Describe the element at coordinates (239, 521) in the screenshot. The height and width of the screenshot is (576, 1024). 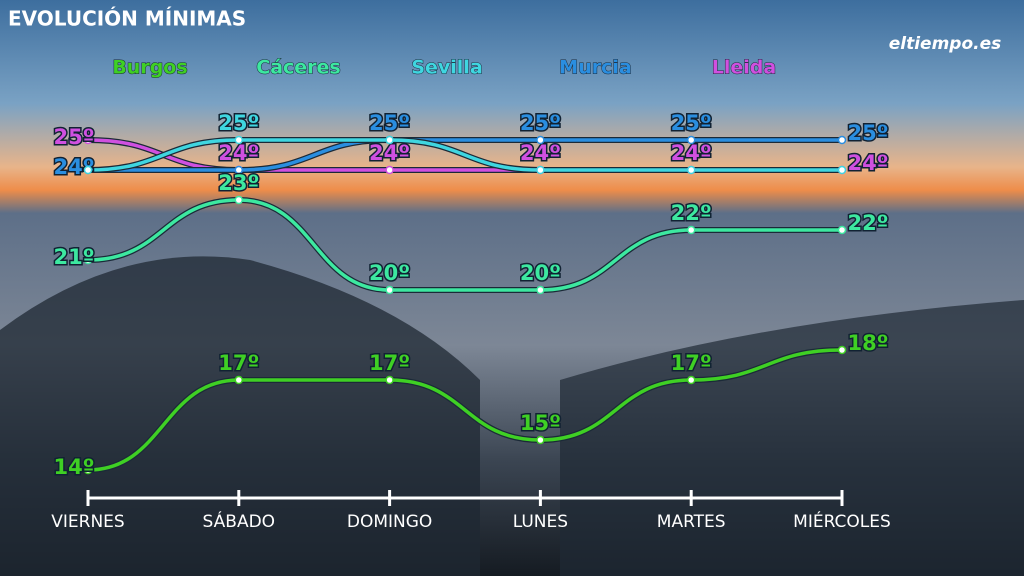
I see `x-tick-label: SÁBADO` at that location.